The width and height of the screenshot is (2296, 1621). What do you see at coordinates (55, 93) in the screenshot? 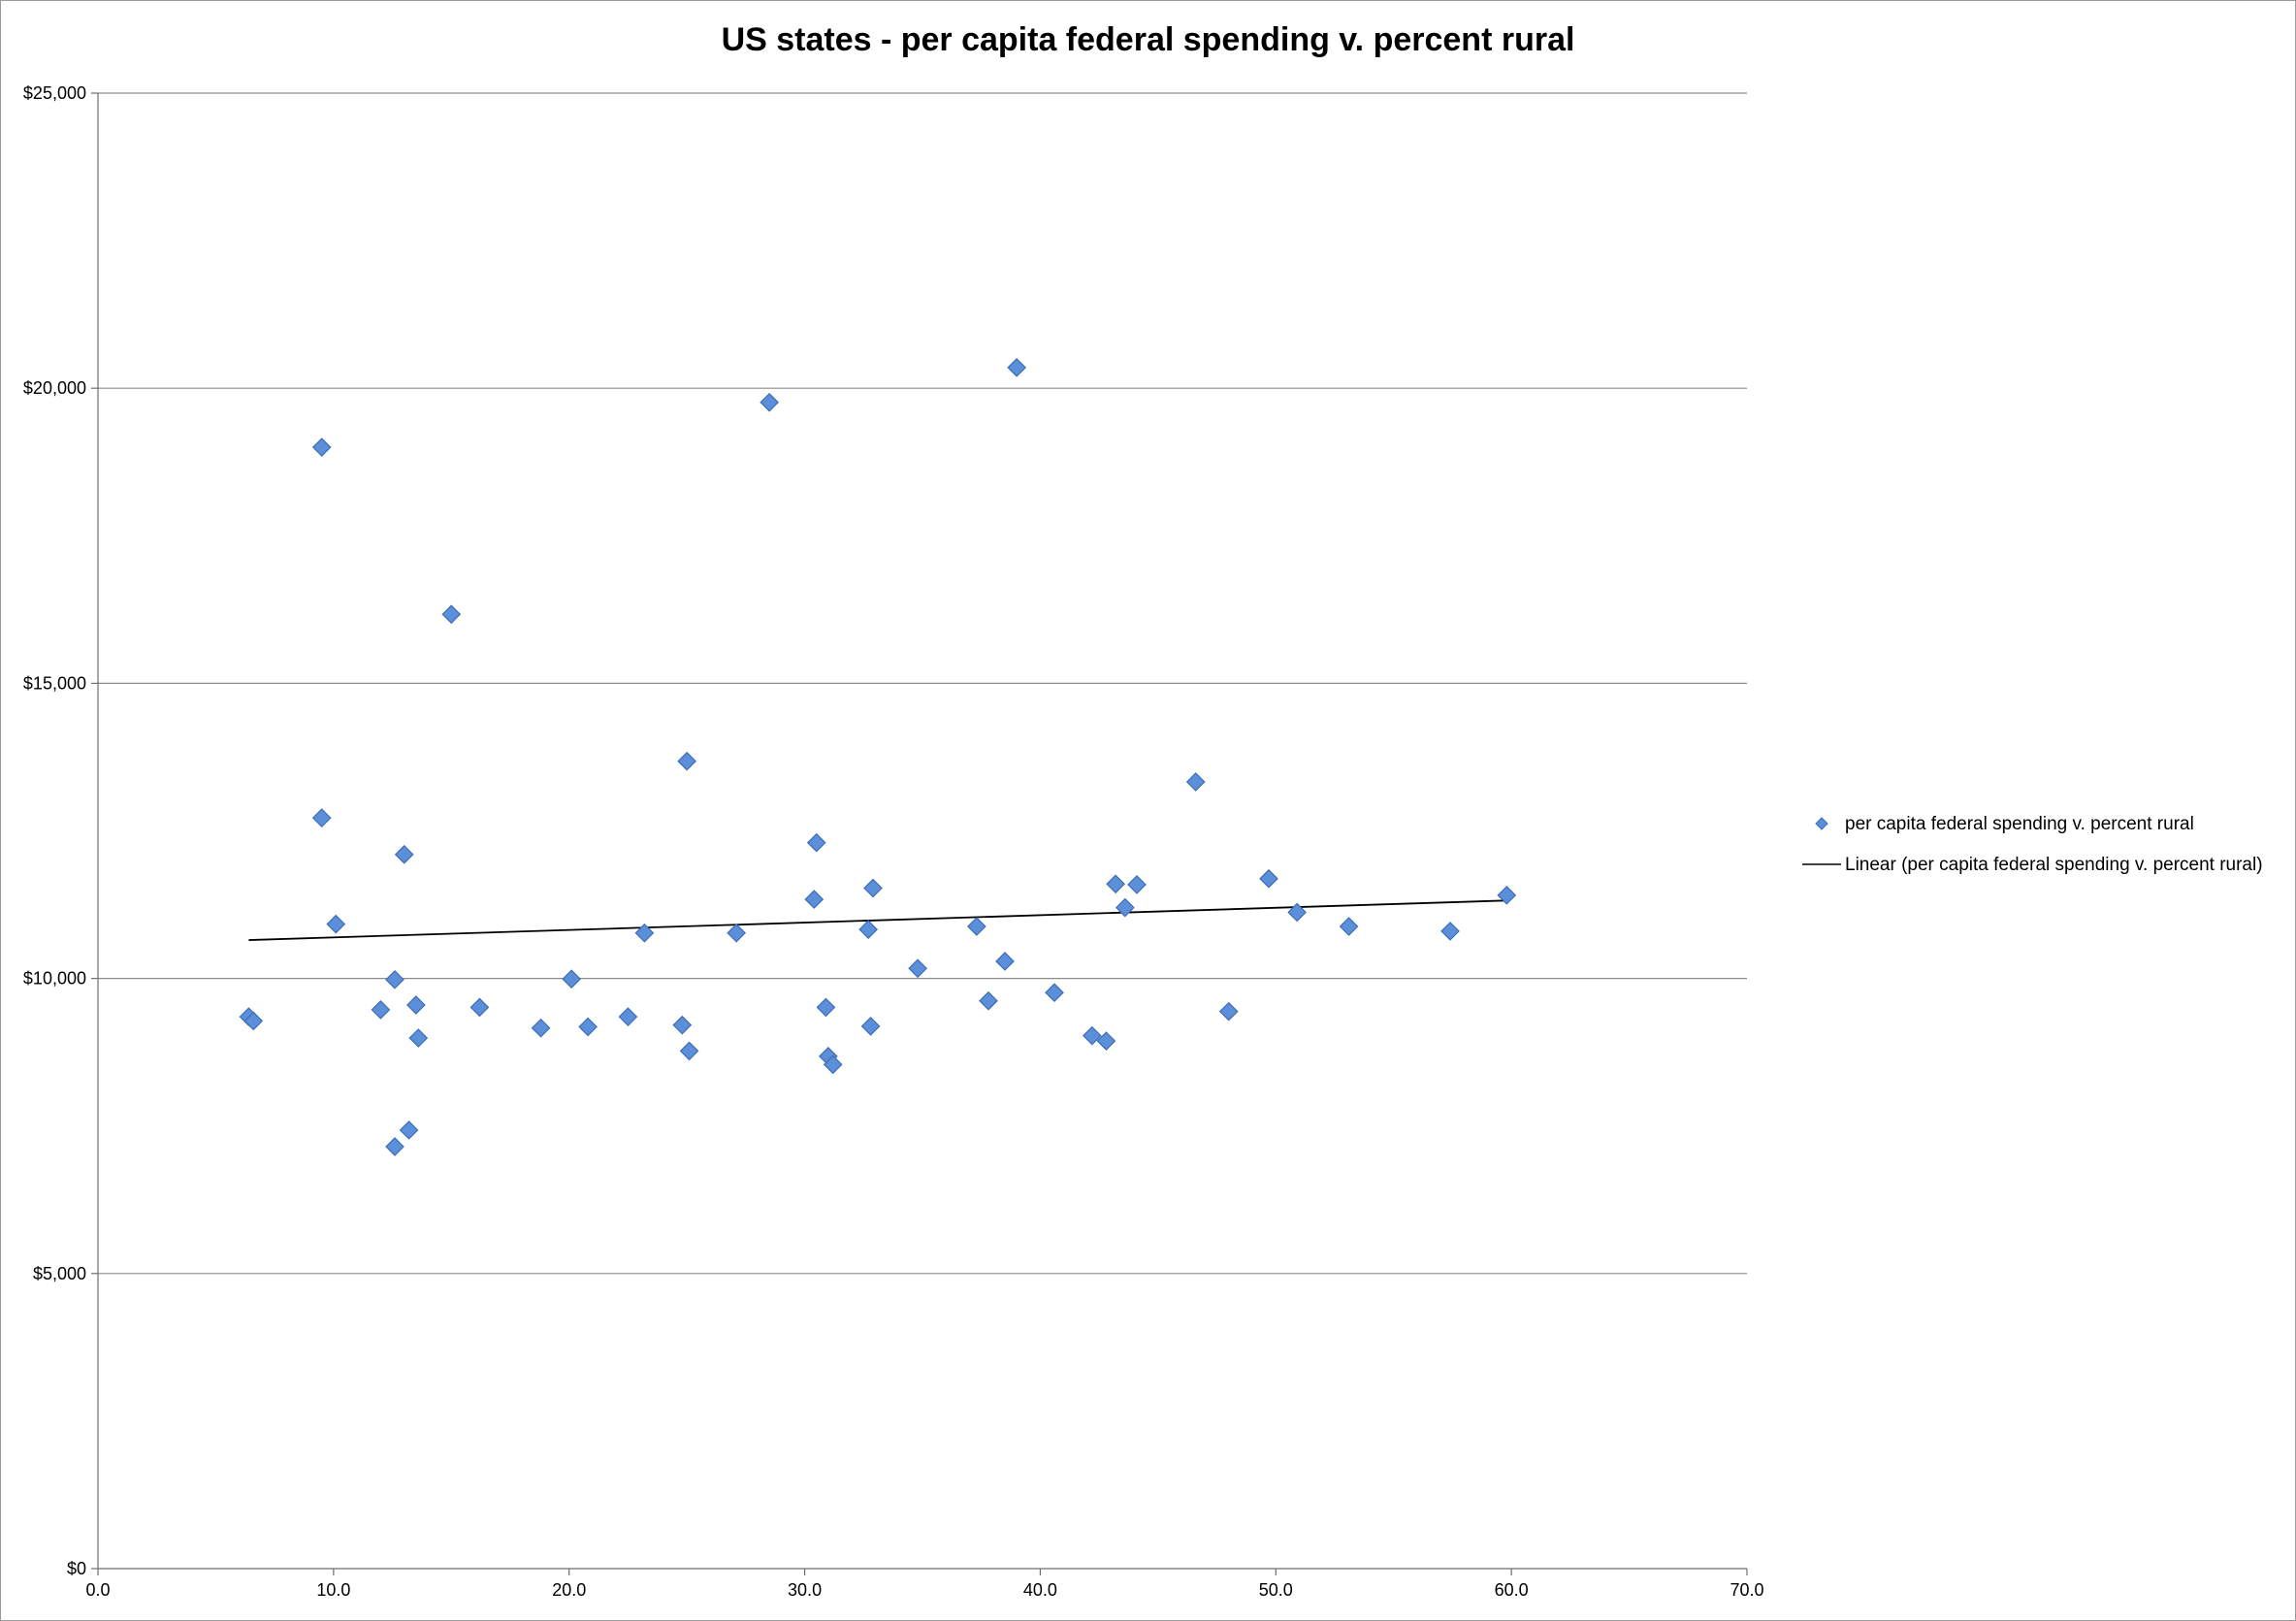
I see `y-tick-label: $25,000` at bounding box center [55, 93].